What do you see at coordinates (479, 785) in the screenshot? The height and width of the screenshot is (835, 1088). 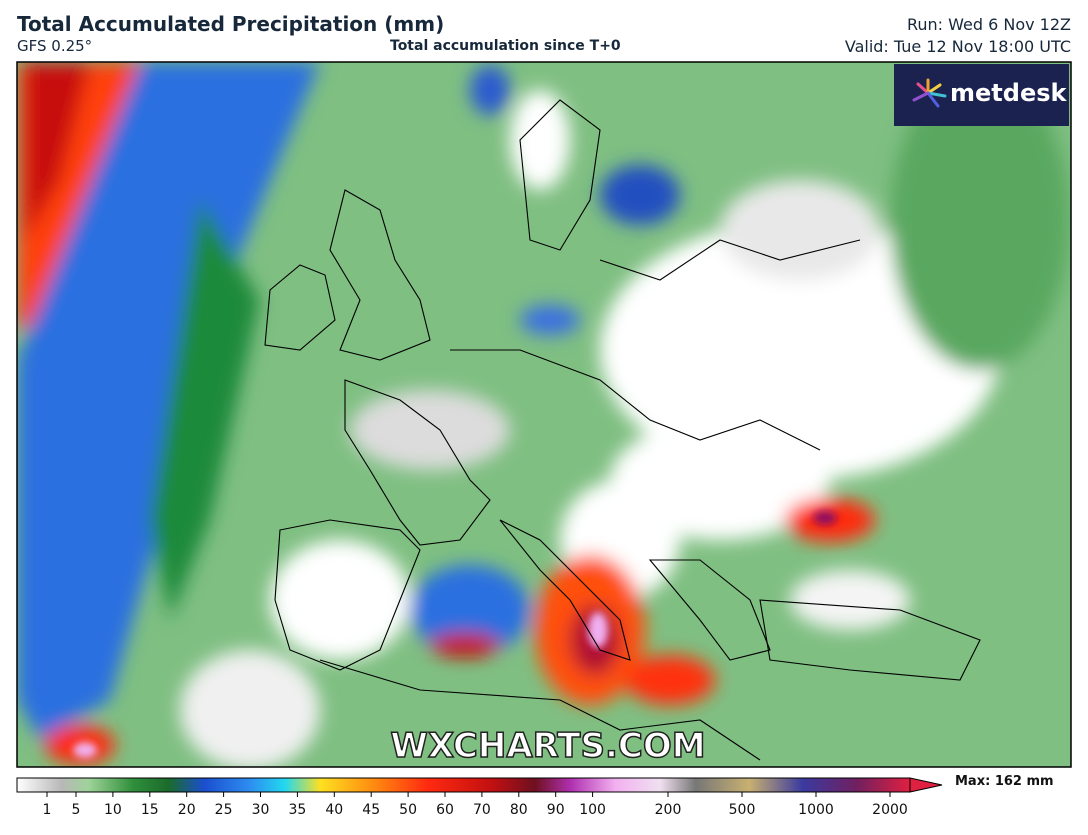 I see `color-scale` at bounding box center [479, 785].